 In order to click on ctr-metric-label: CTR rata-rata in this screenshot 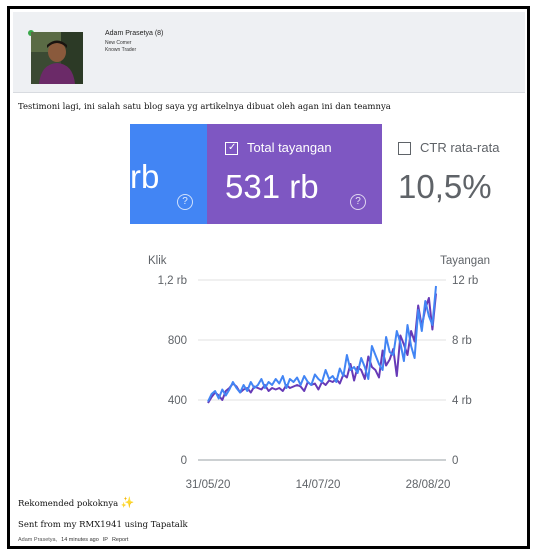, I will do `click(460, 147)`.